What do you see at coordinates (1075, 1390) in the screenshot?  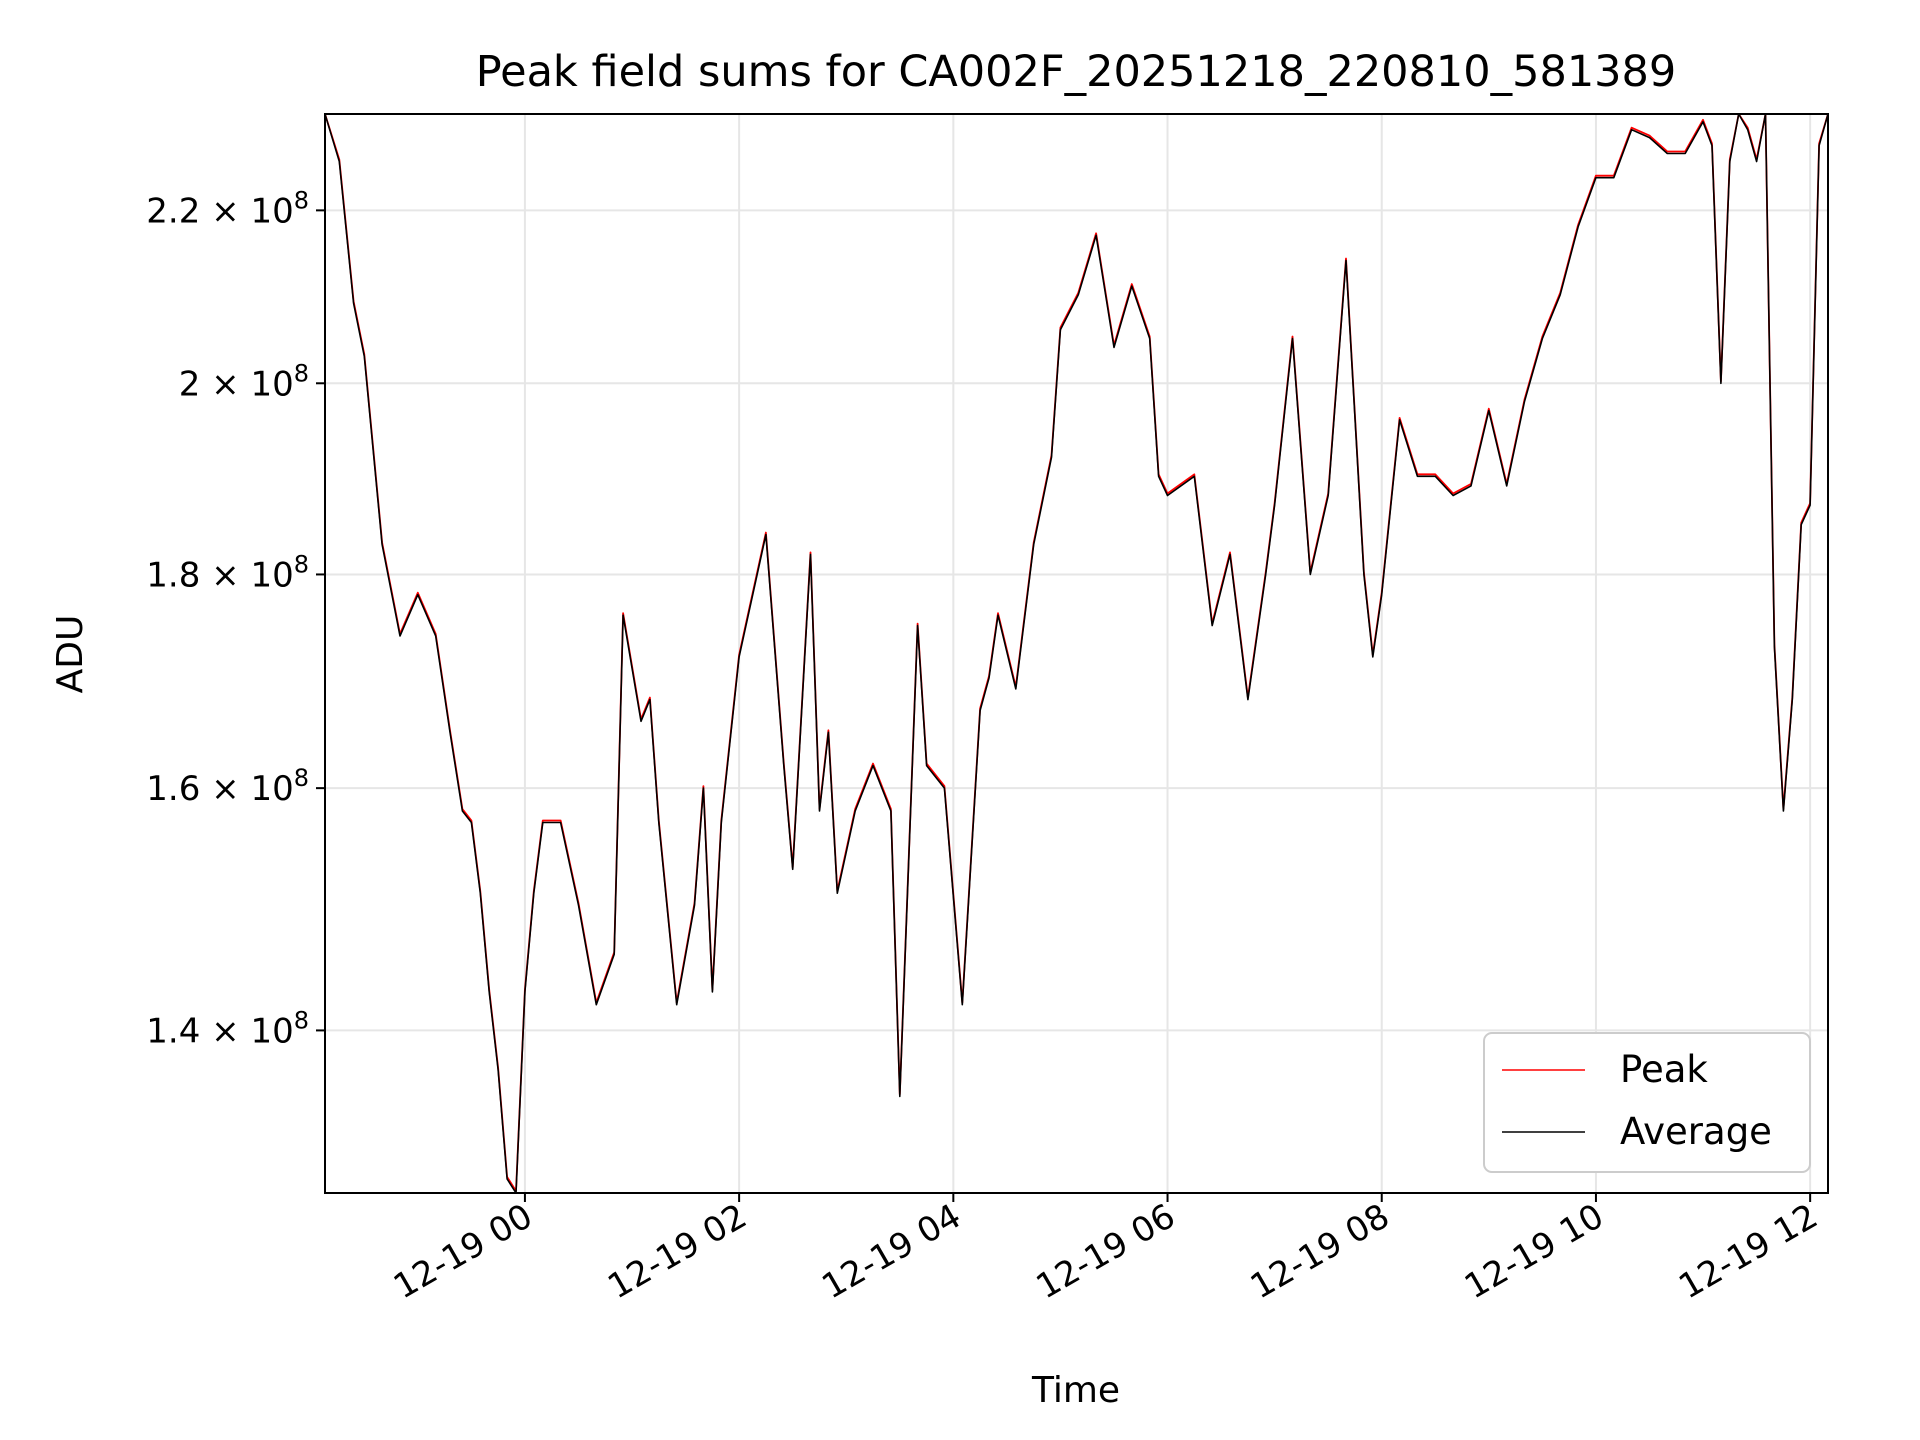 I see `x-axis-title: Time` at bounding box center [1075, 1390].